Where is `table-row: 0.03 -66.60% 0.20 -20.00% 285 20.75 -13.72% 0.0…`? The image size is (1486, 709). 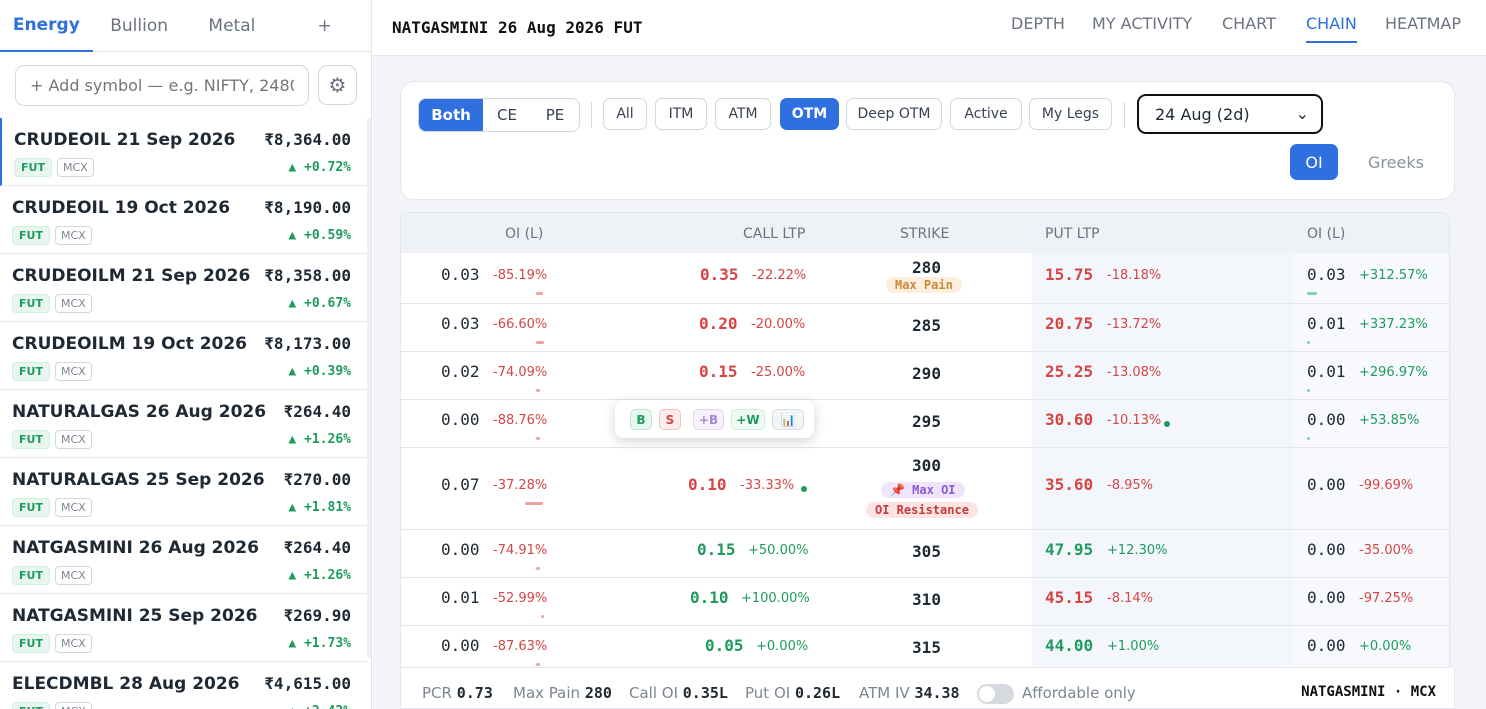
table-row: 0.03 -66.60% 0.20 -20.00% 285 20.75 -13.72% 0.0… is located at coordinates (925, 328).